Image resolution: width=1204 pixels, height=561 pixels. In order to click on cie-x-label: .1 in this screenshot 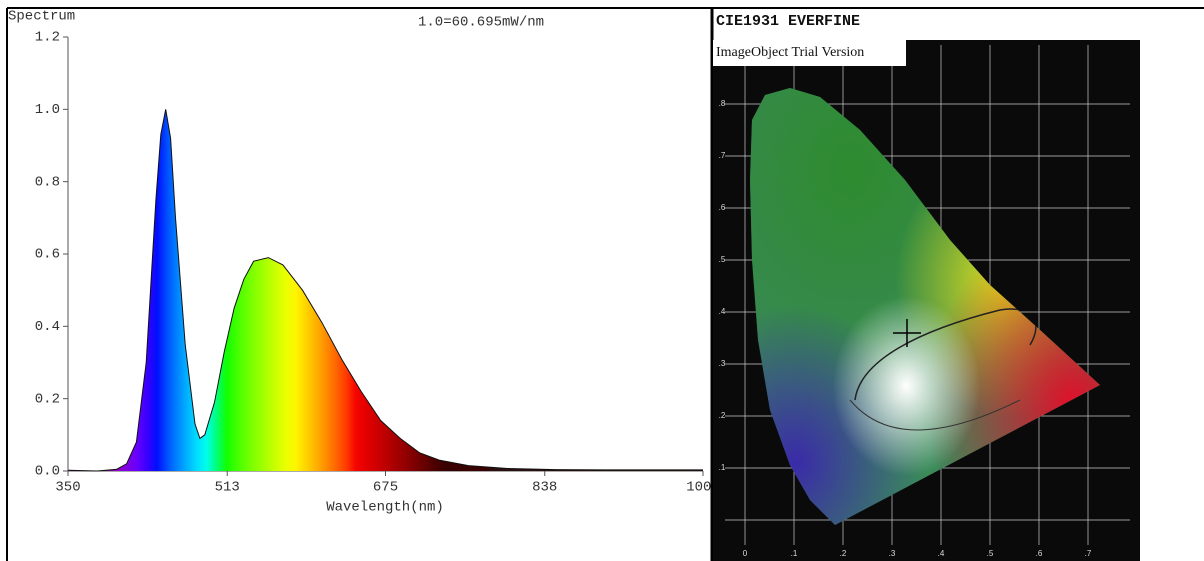, I will do `click(794, 553)`.